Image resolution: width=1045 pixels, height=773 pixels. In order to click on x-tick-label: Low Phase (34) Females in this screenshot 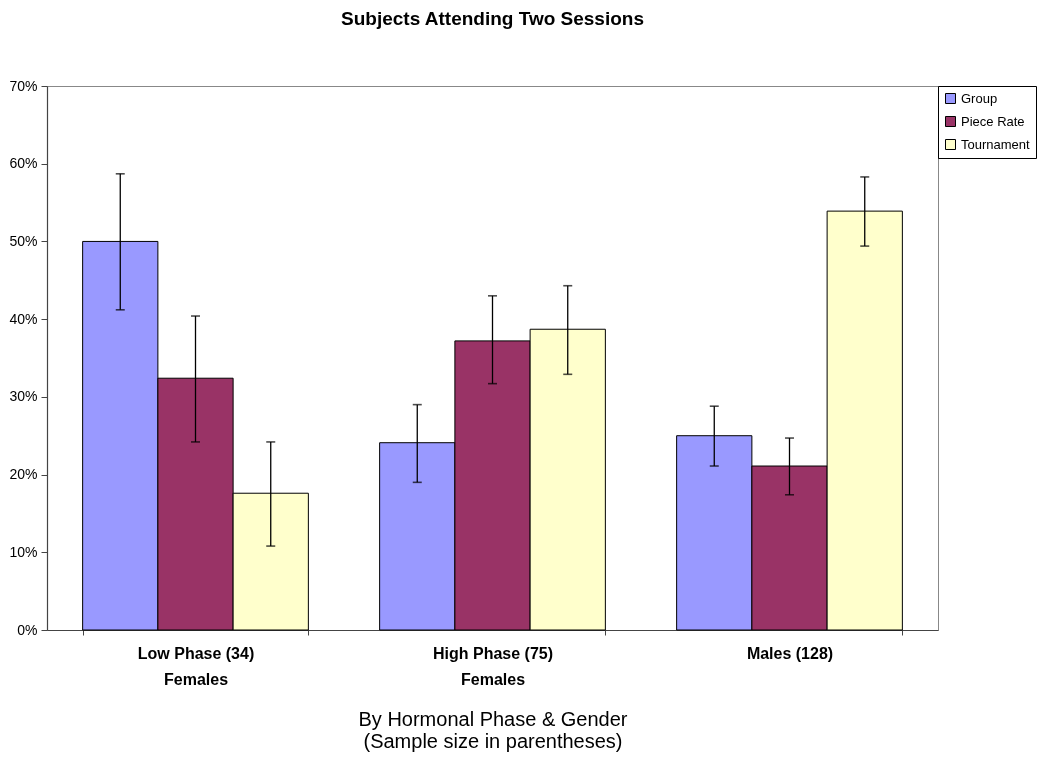, I will do `click(196, 666)`.